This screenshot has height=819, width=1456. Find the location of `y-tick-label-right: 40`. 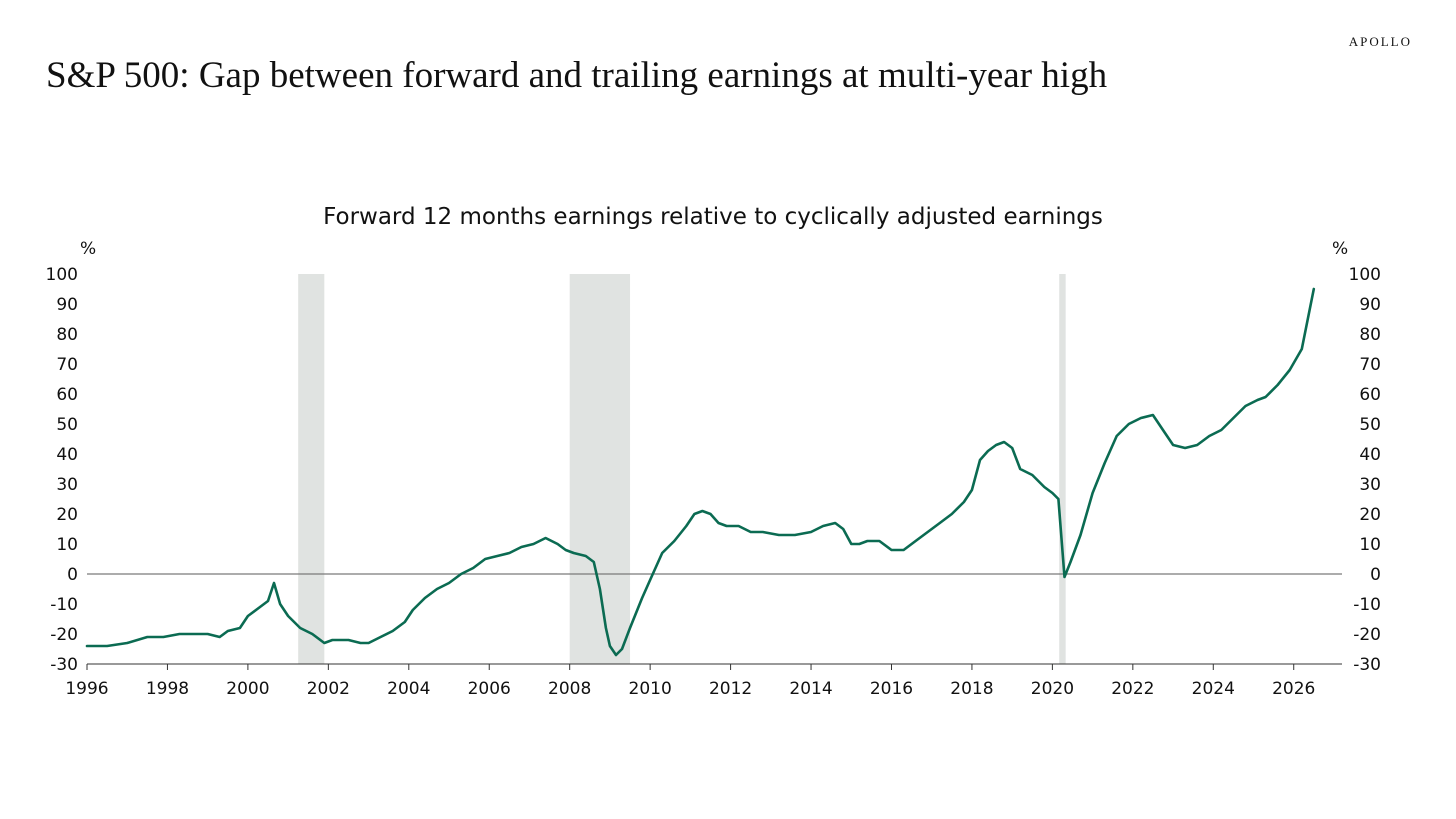

y-tick-label-right: 40 is located at coordinates (1370, 455).